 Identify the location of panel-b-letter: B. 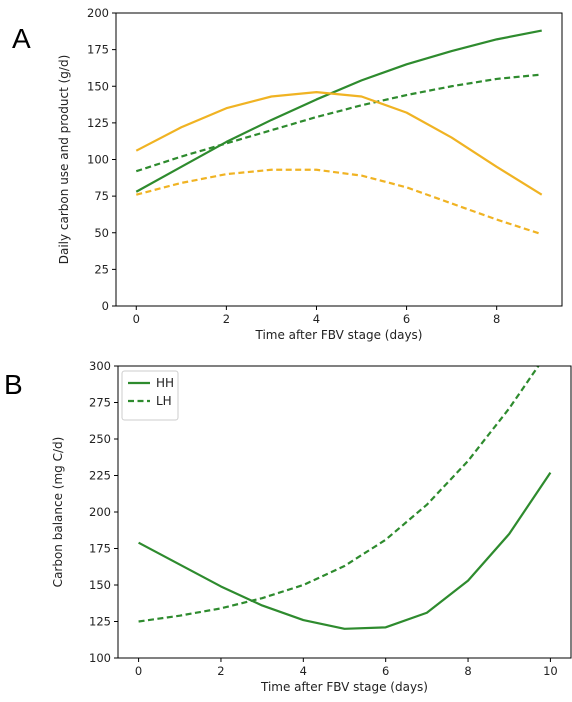
(13, 384).